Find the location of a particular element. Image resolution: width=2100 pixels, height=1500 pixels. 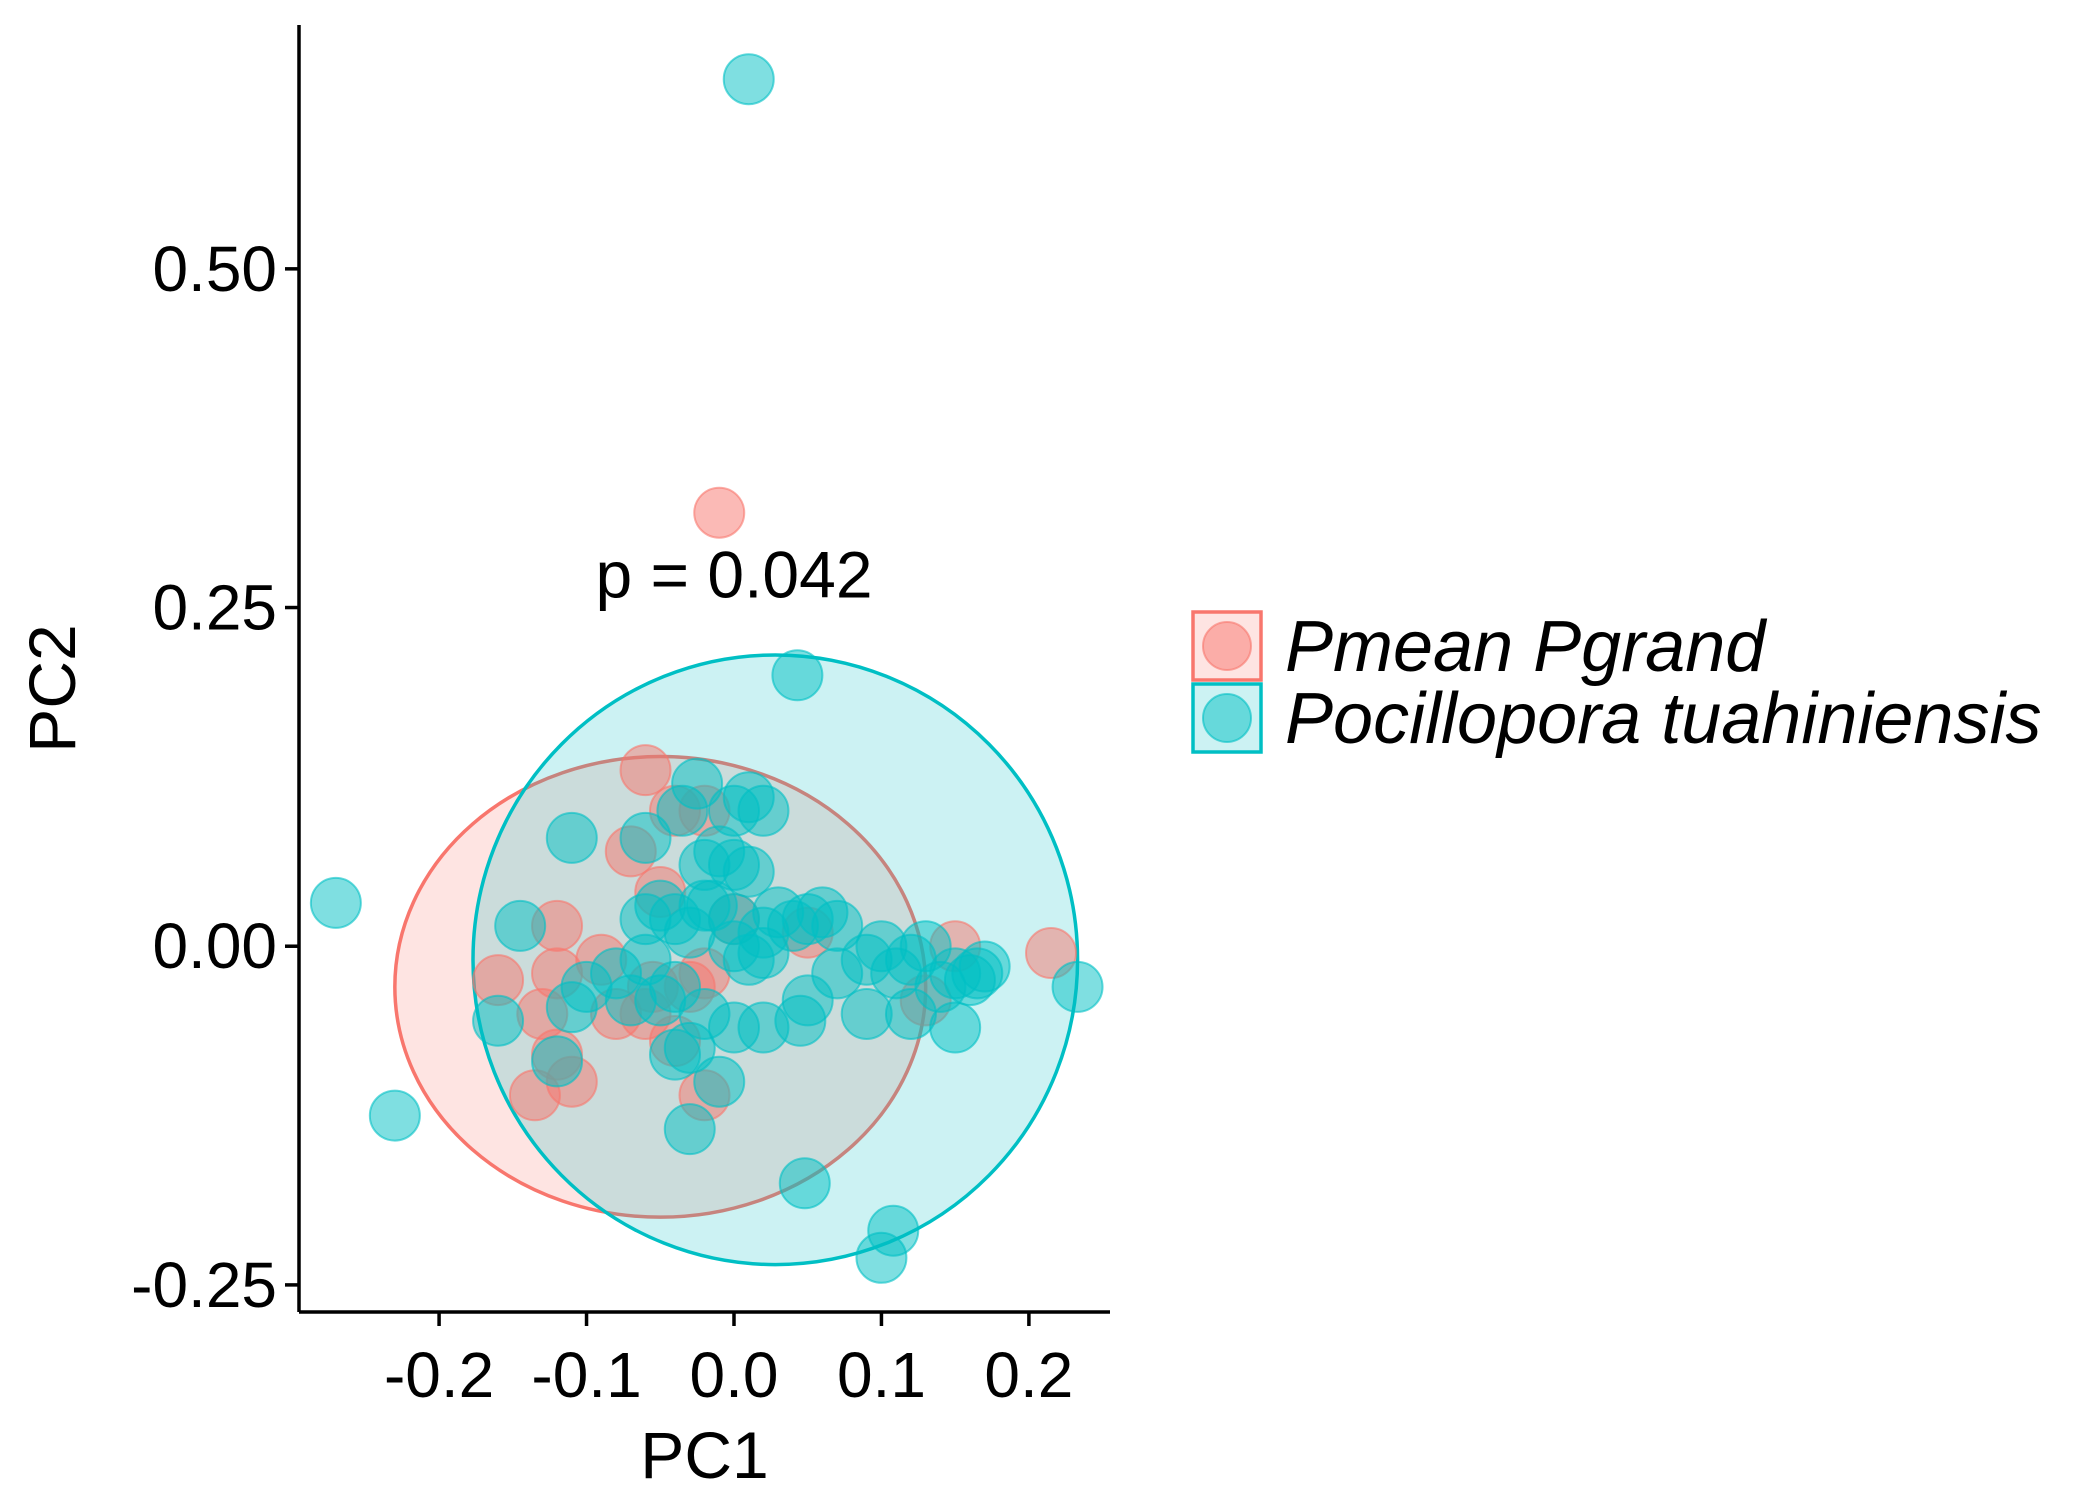

legend-label-1: Pocillopora tuahiniensis is located at coordinates (1663, 719).